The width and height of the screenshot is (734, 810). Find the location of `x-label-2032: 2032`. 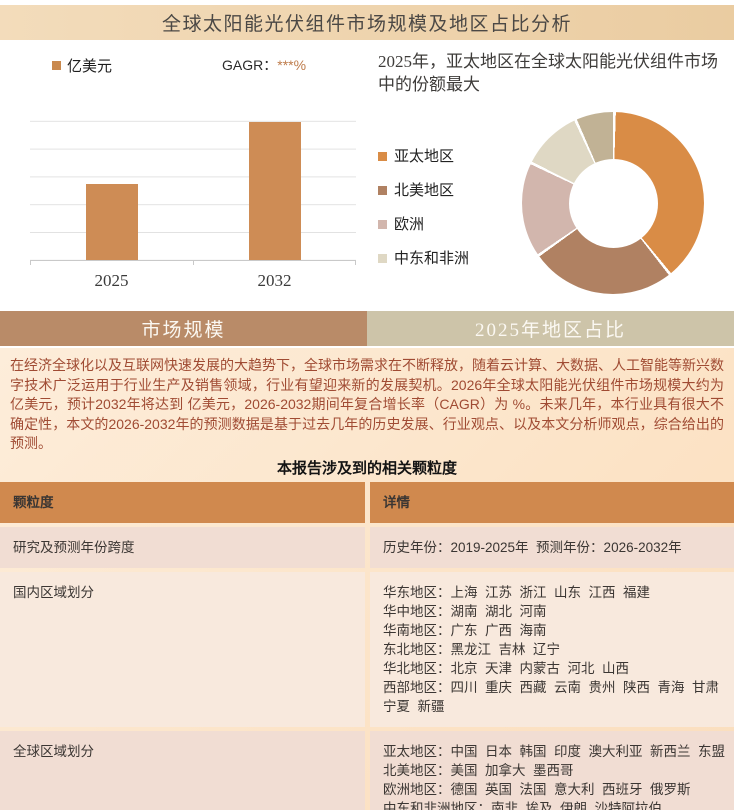

x-label-2032: 2032 is located at coordinates (274, 280).